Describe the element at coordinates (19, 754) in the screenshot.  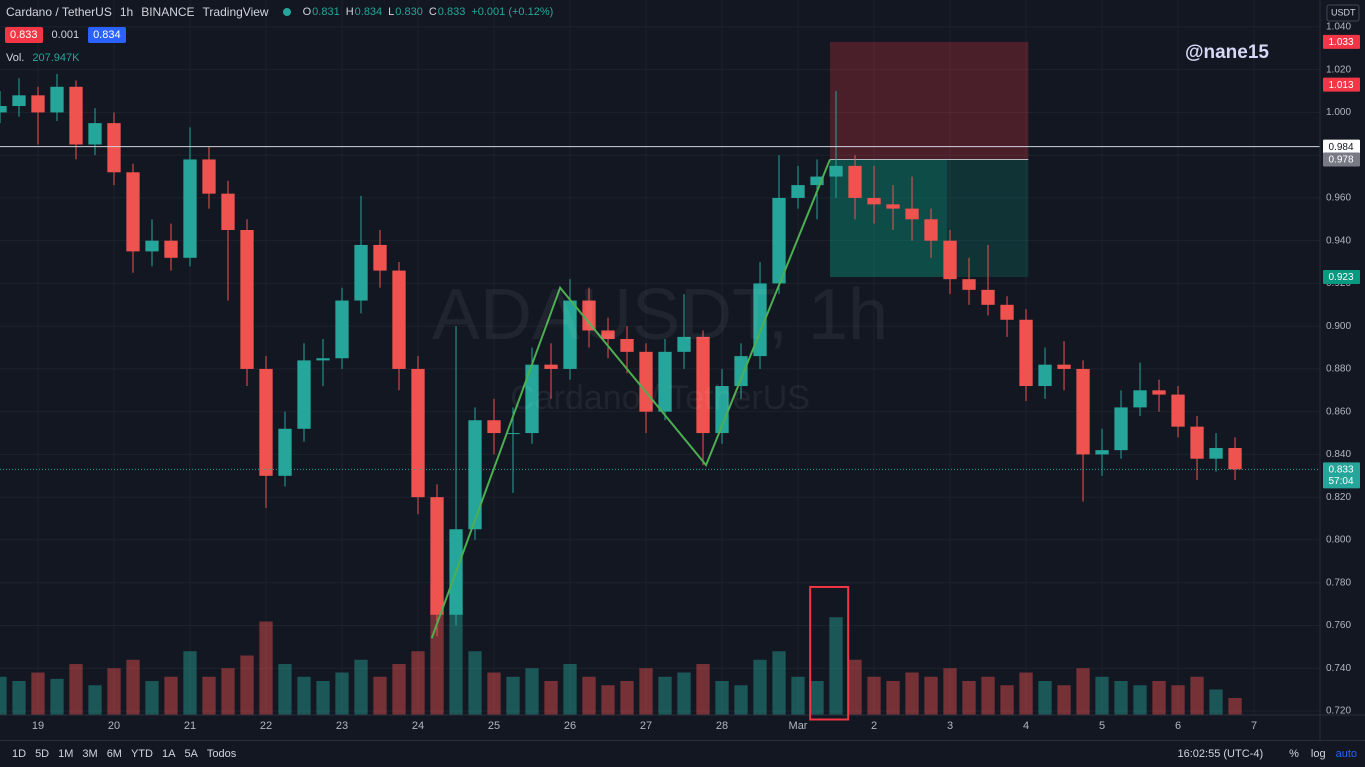
I see `range-button: 1D` at that location.